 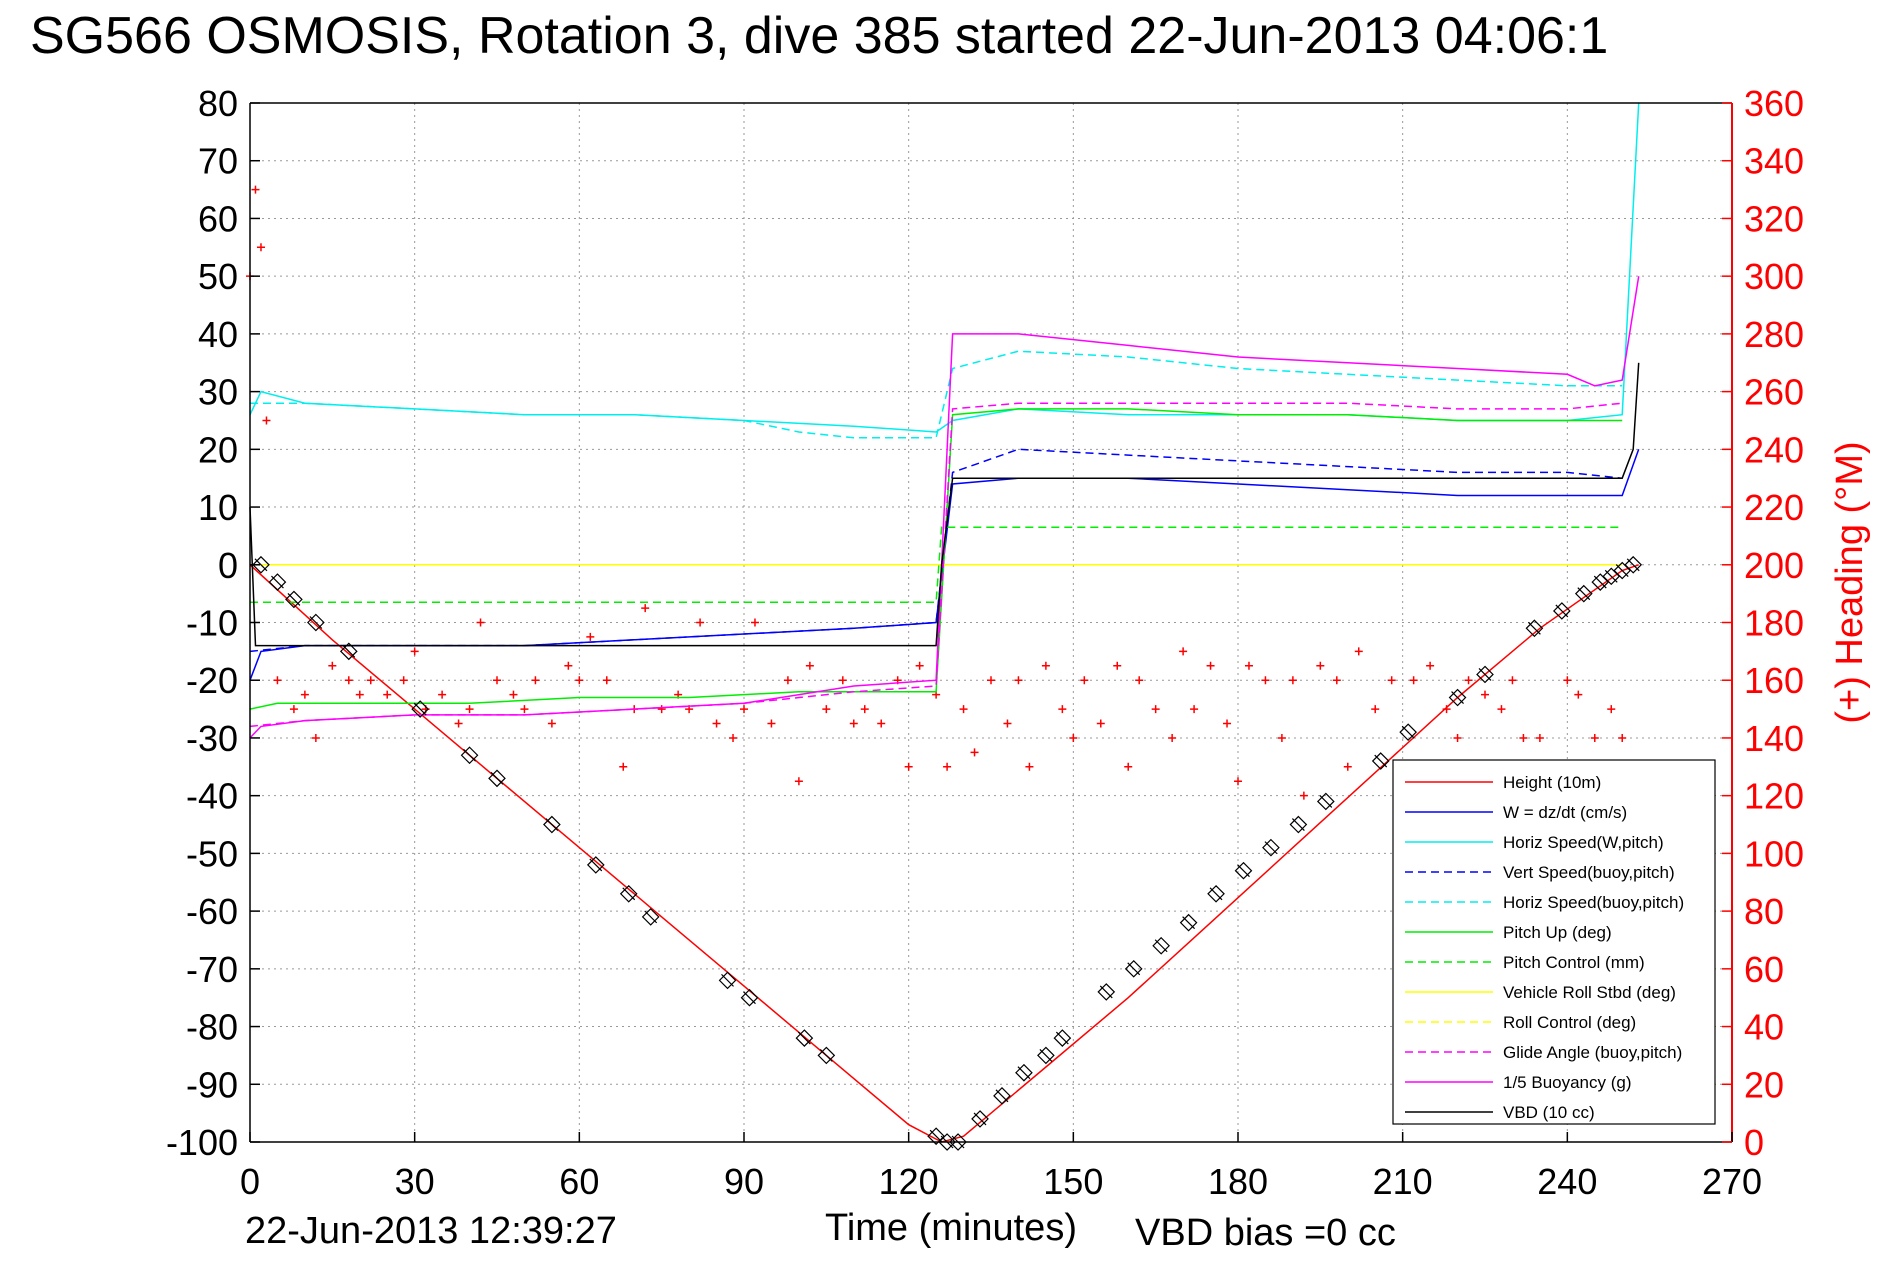 I want to click on y-right-tick-label: 280, so click(x=1774, y=334).